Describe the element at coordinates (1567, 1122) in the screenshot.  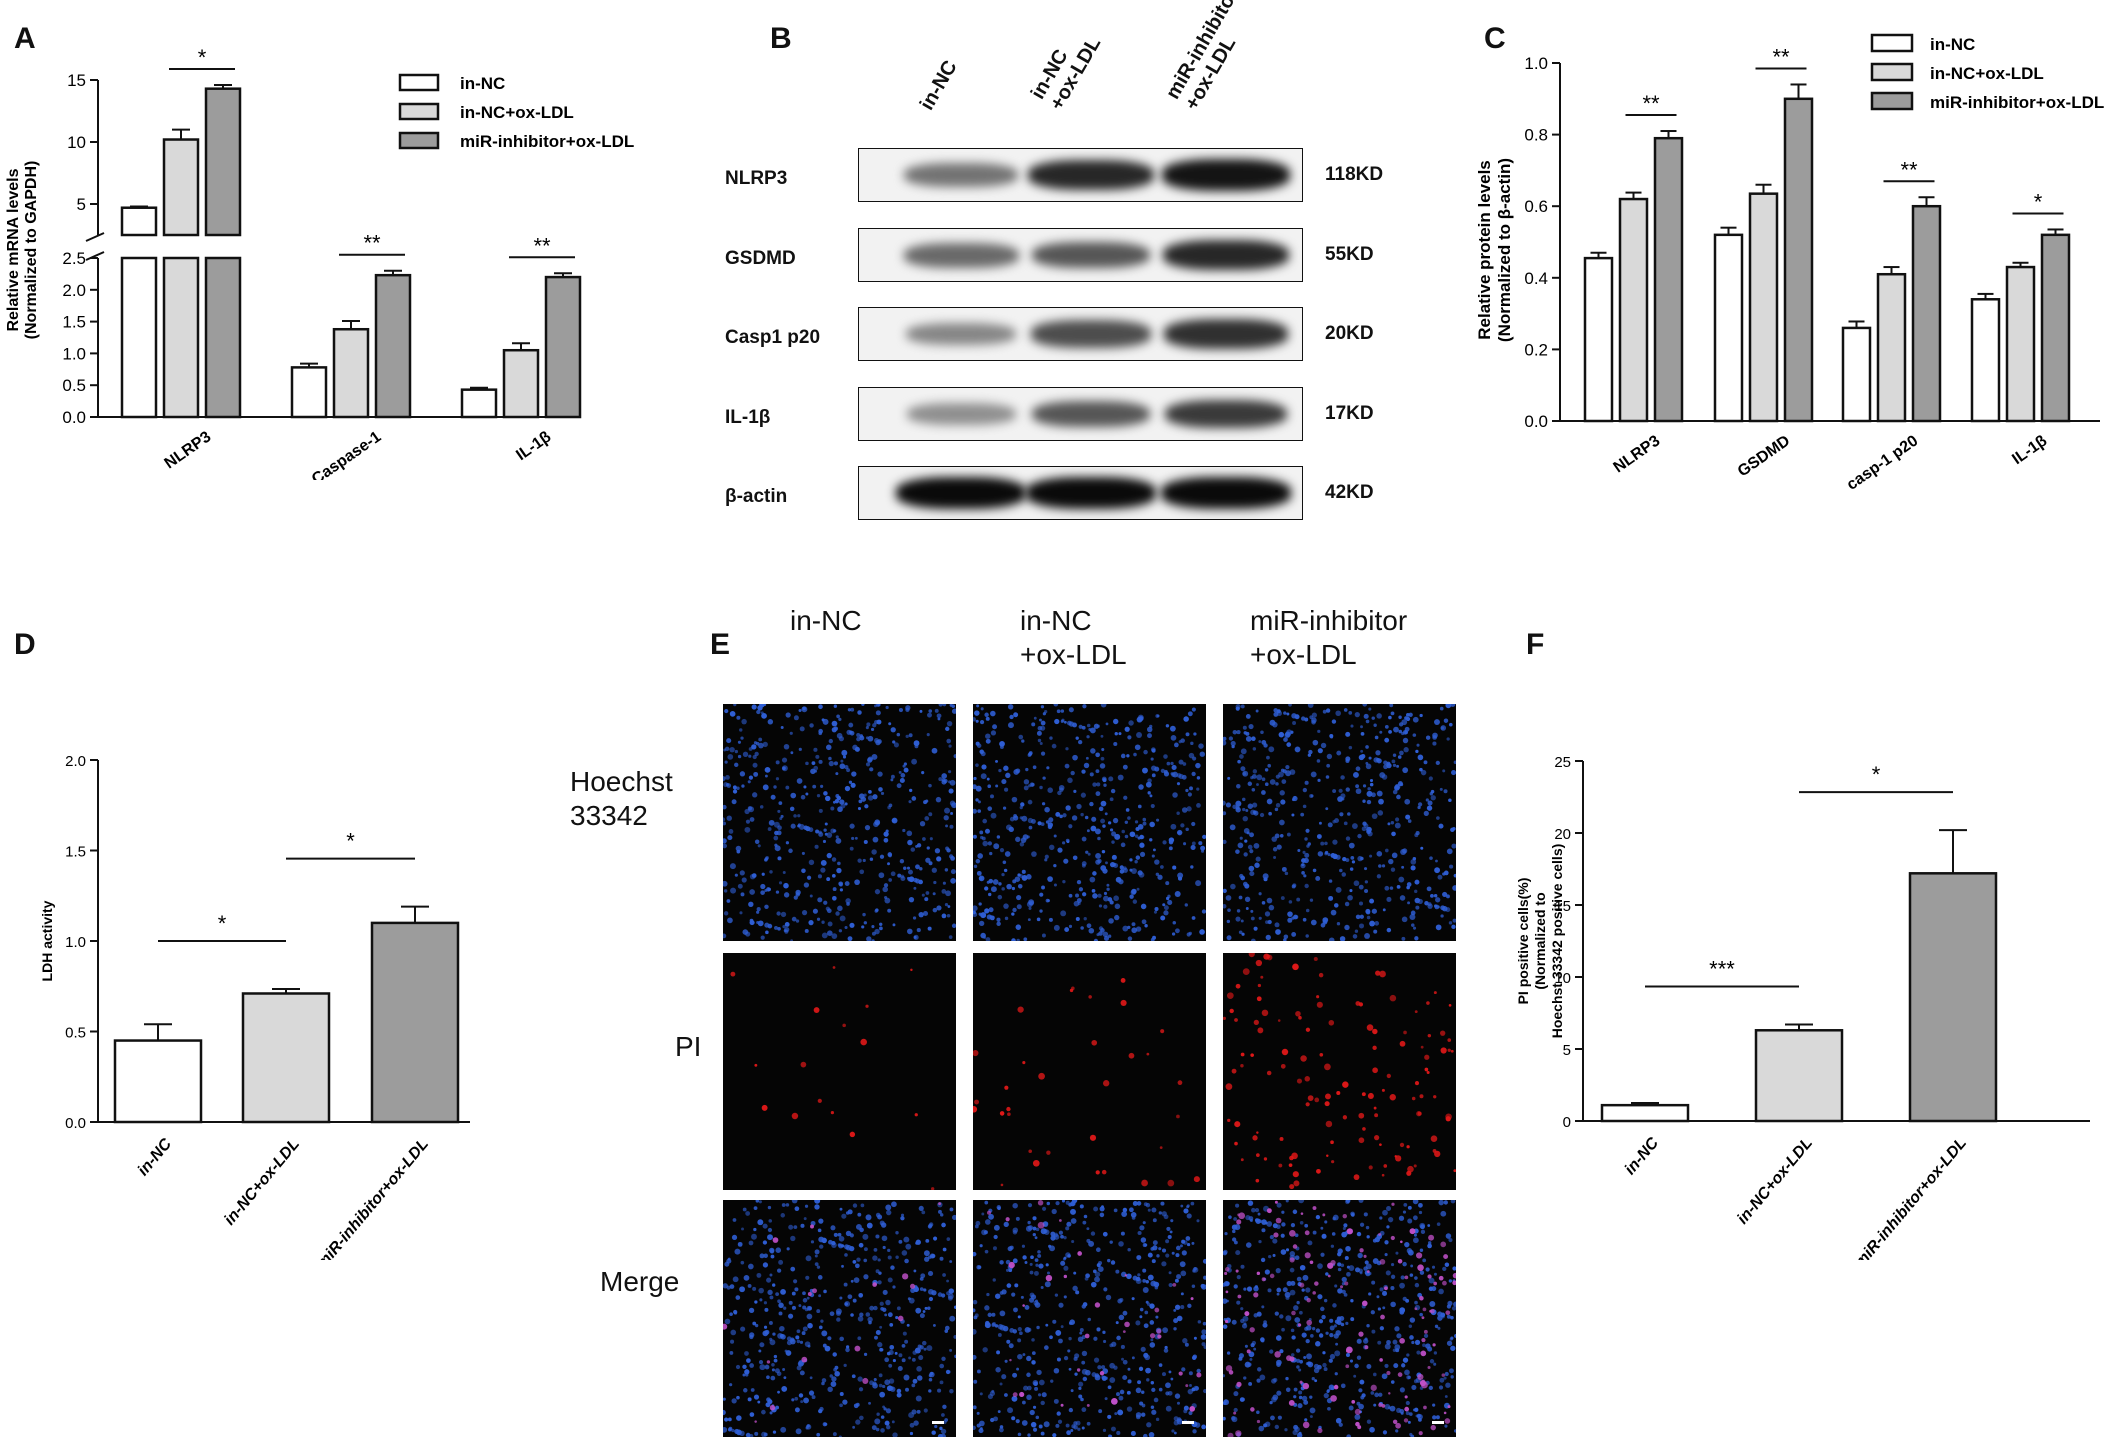
I see `y-tick-label: 0` at that location.